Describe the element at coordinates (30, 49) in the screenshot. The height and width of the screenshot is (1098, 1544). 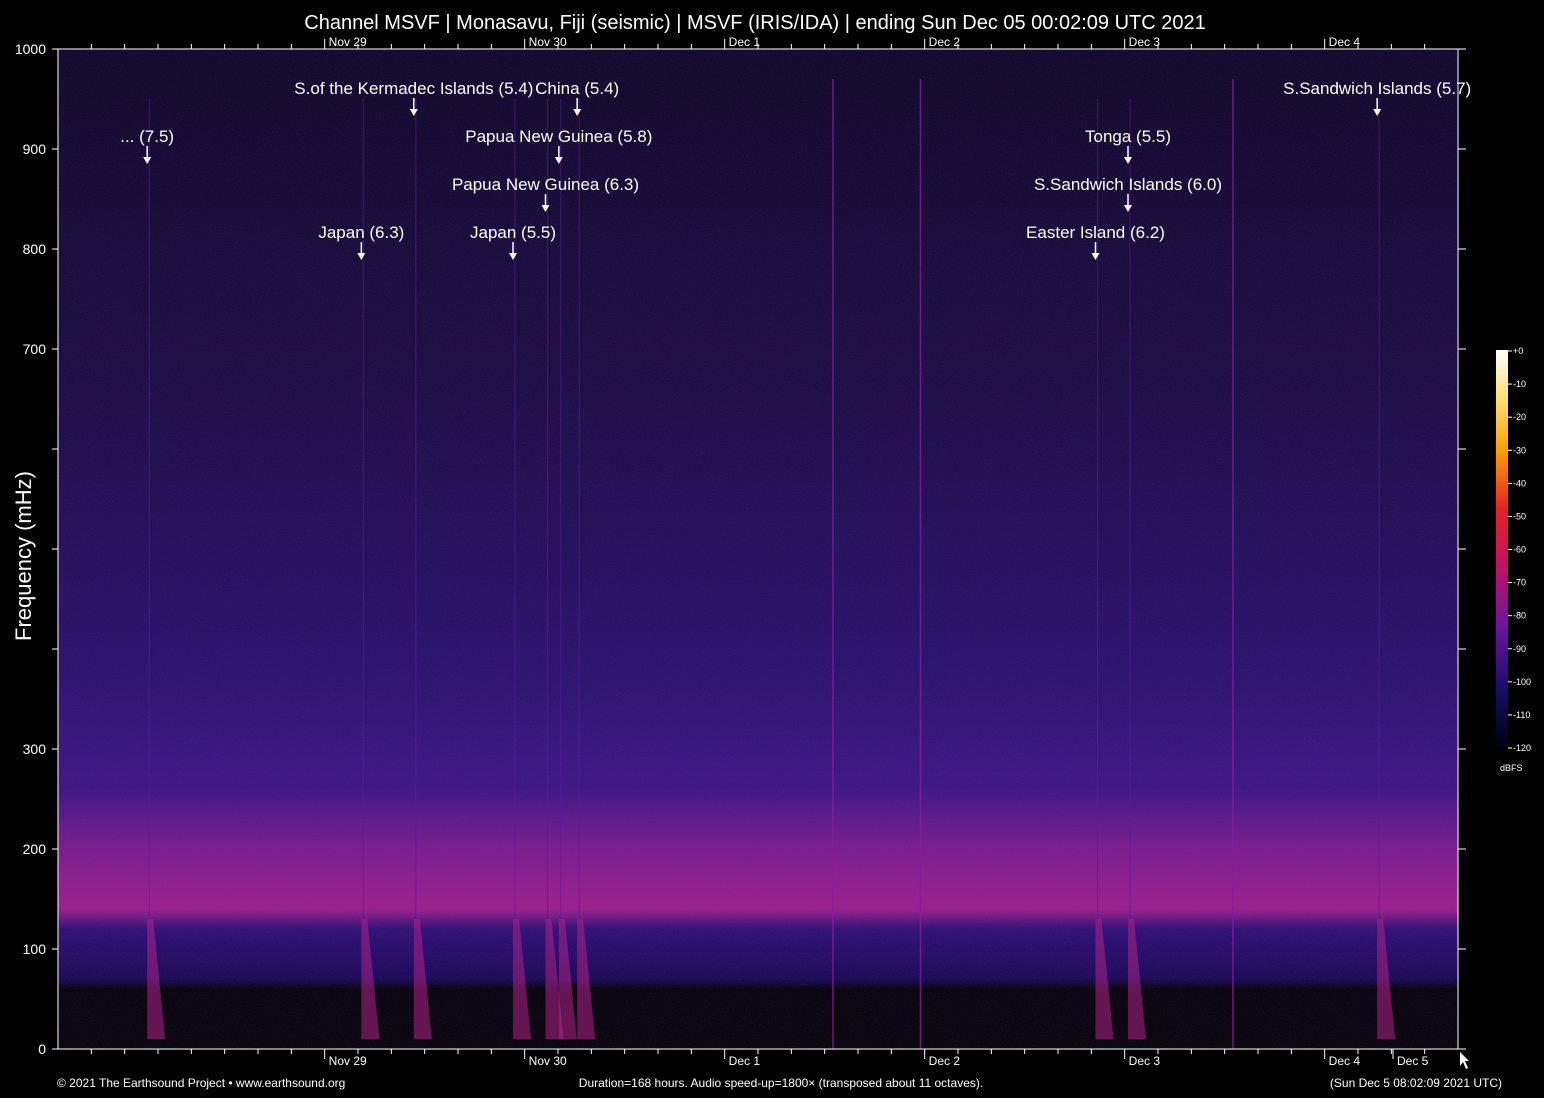
I see `y-tick-label: 1000` at that location.